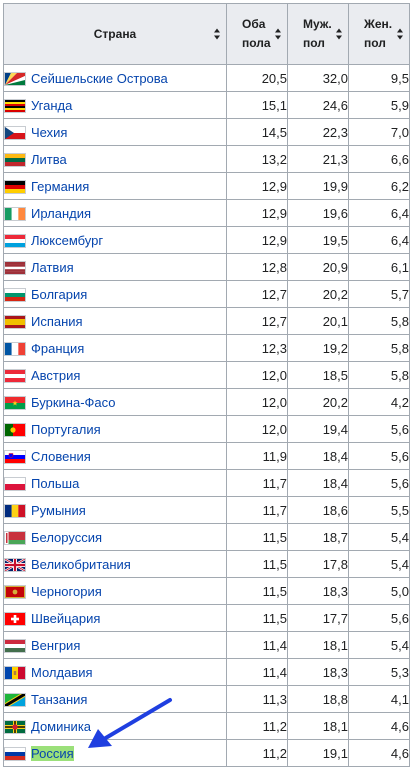 The width and height of the screenshot is (420, 776). What do you see at coordinates (15, 699) in the screenshot?
I see `tanzania-flag-icon` at bounding box center [15, 699].